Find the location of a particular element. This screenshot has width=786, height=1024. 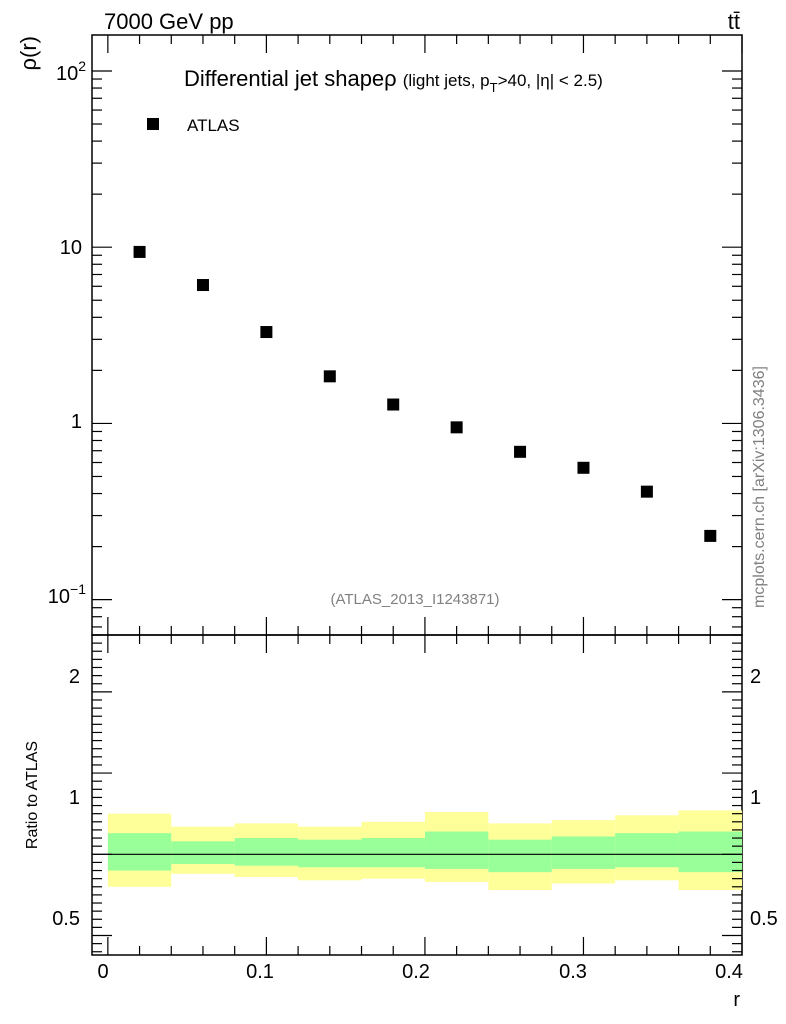

ratio-tick-label-1-left: 1 is located at coordinates (74, 798).